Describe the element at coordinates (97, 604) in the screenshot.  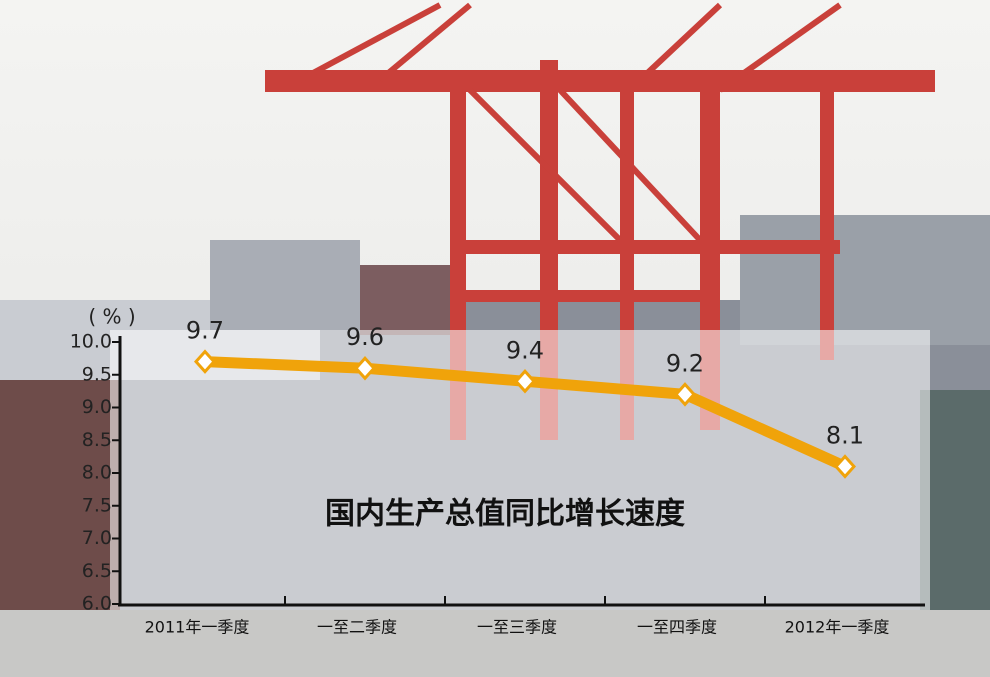
I see `y-tick-label: 6.0` at that location.